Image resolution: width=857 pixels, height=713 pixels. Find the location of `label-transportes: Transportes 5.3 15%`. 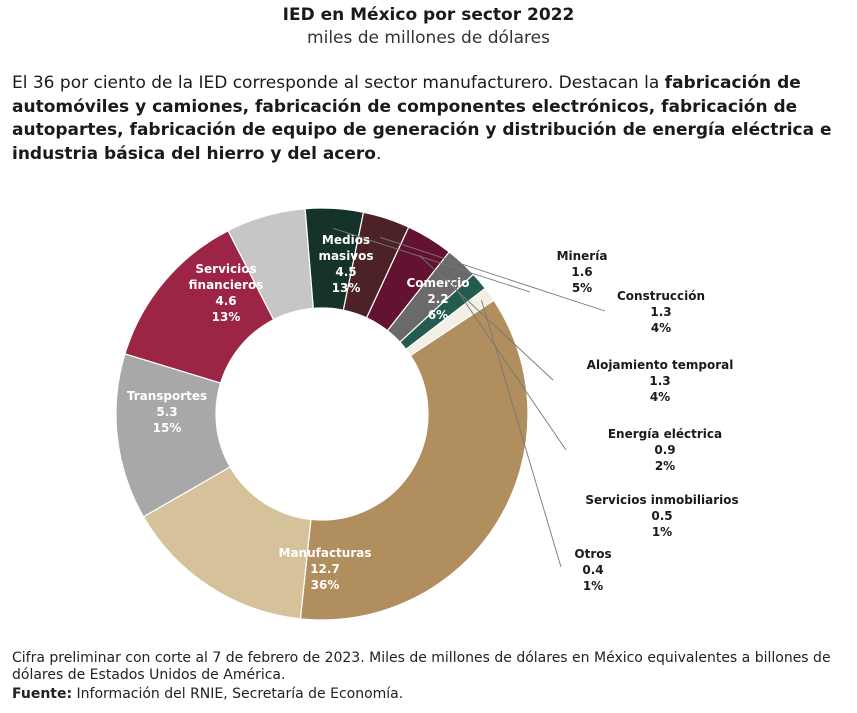

label-transportes: Transportes 5.3 15% is located at coordinates (167, 412).